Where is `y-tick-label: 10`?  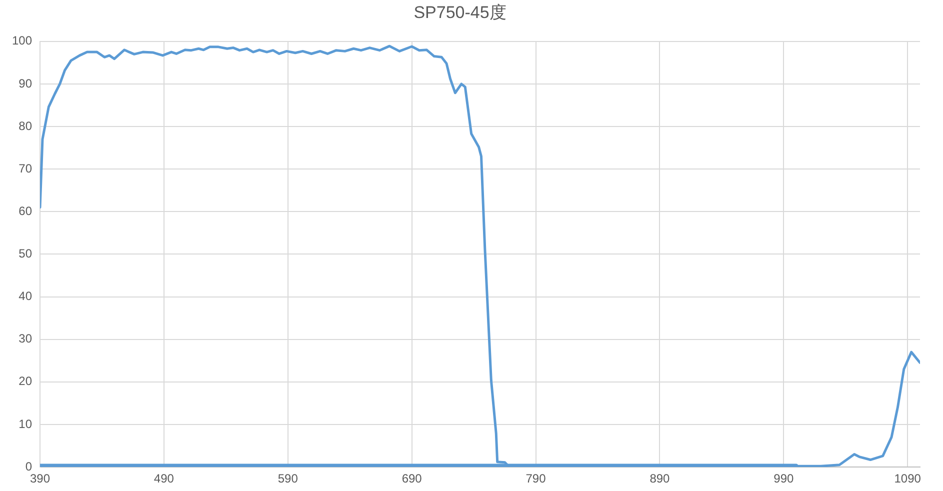
y-tick-label: 10 is located at coordinates (25, 423).